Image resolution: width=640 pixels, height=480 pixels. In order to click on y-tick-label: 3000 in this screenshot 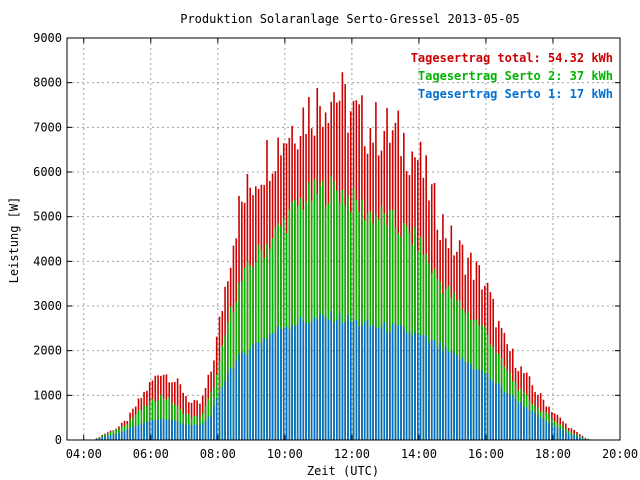, I will do `click(47, 306)`.